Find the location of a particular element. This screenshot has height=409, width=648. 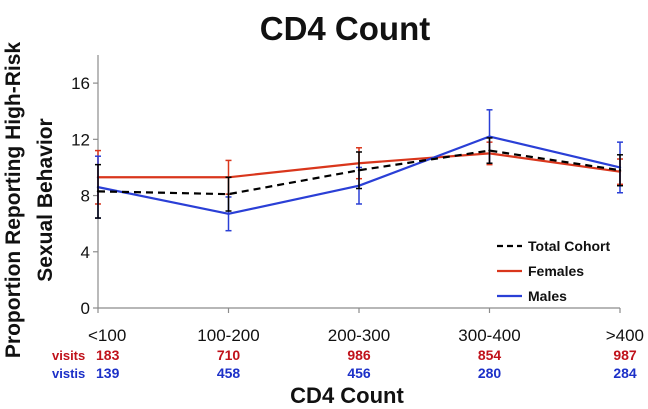

legend-label: Total Cohort is located at coordinates (569, 246).